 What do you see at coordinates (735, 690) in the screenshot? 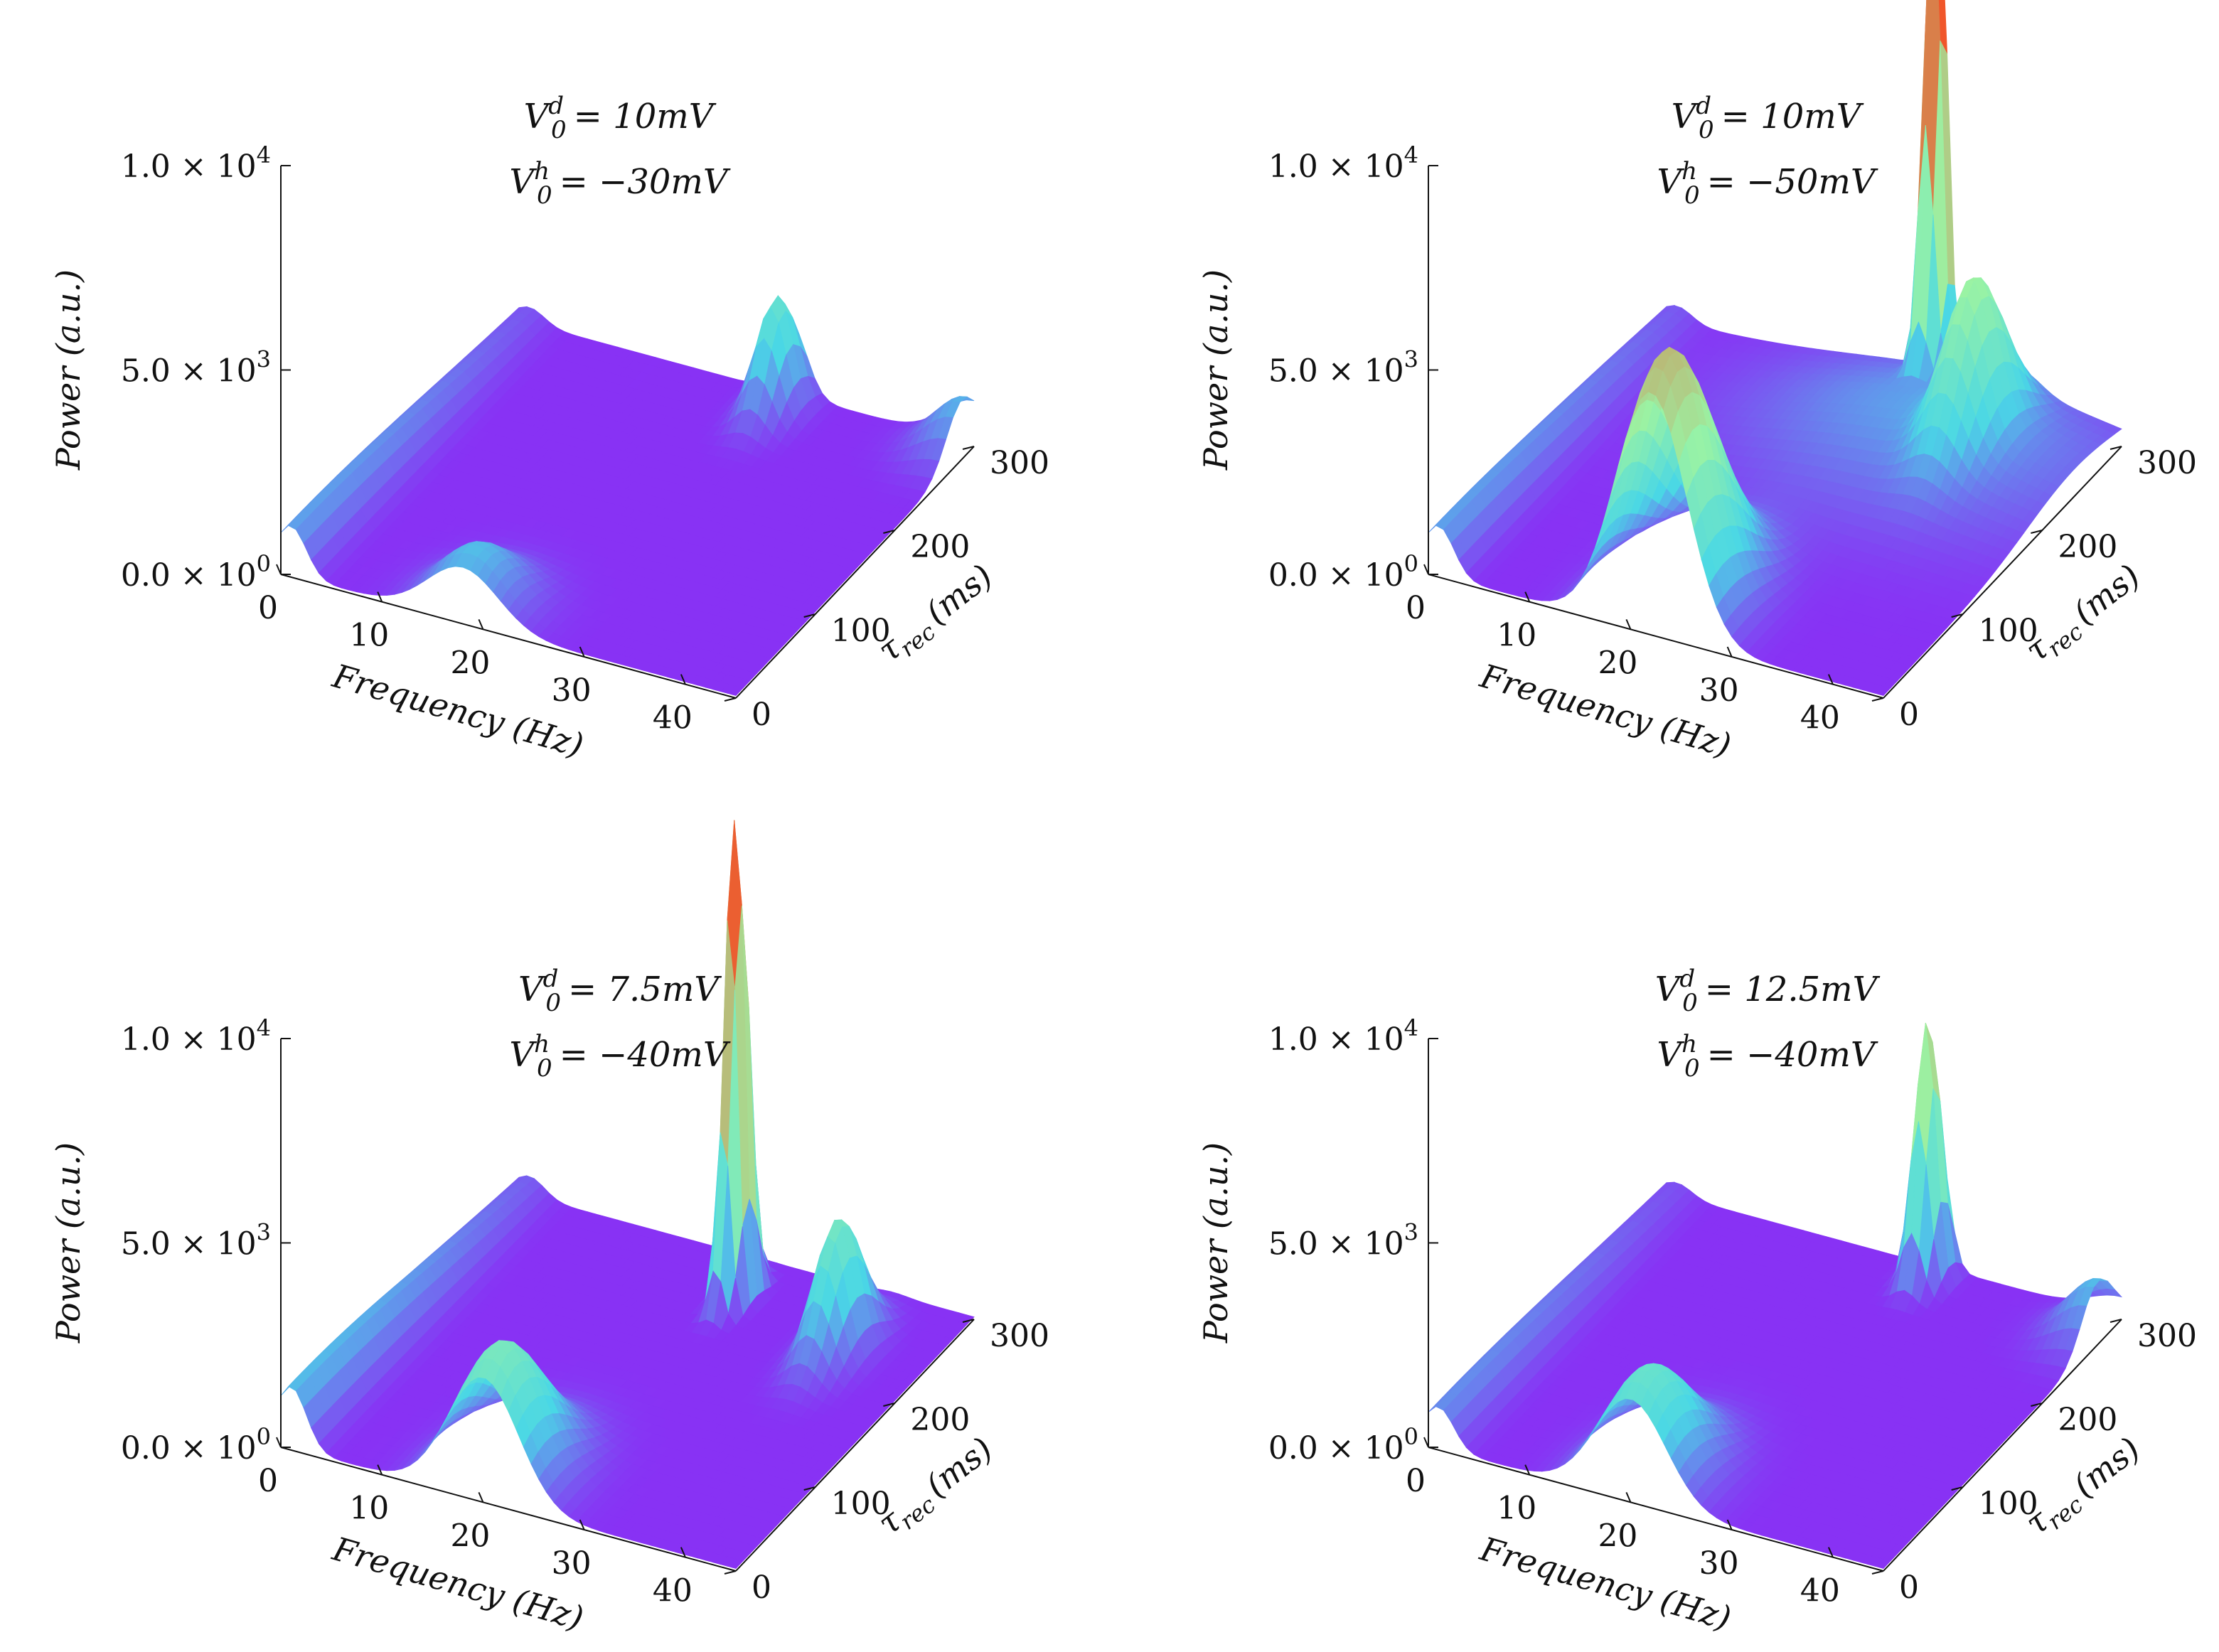
I see `surface-cell` at bounding box center [735, 690].